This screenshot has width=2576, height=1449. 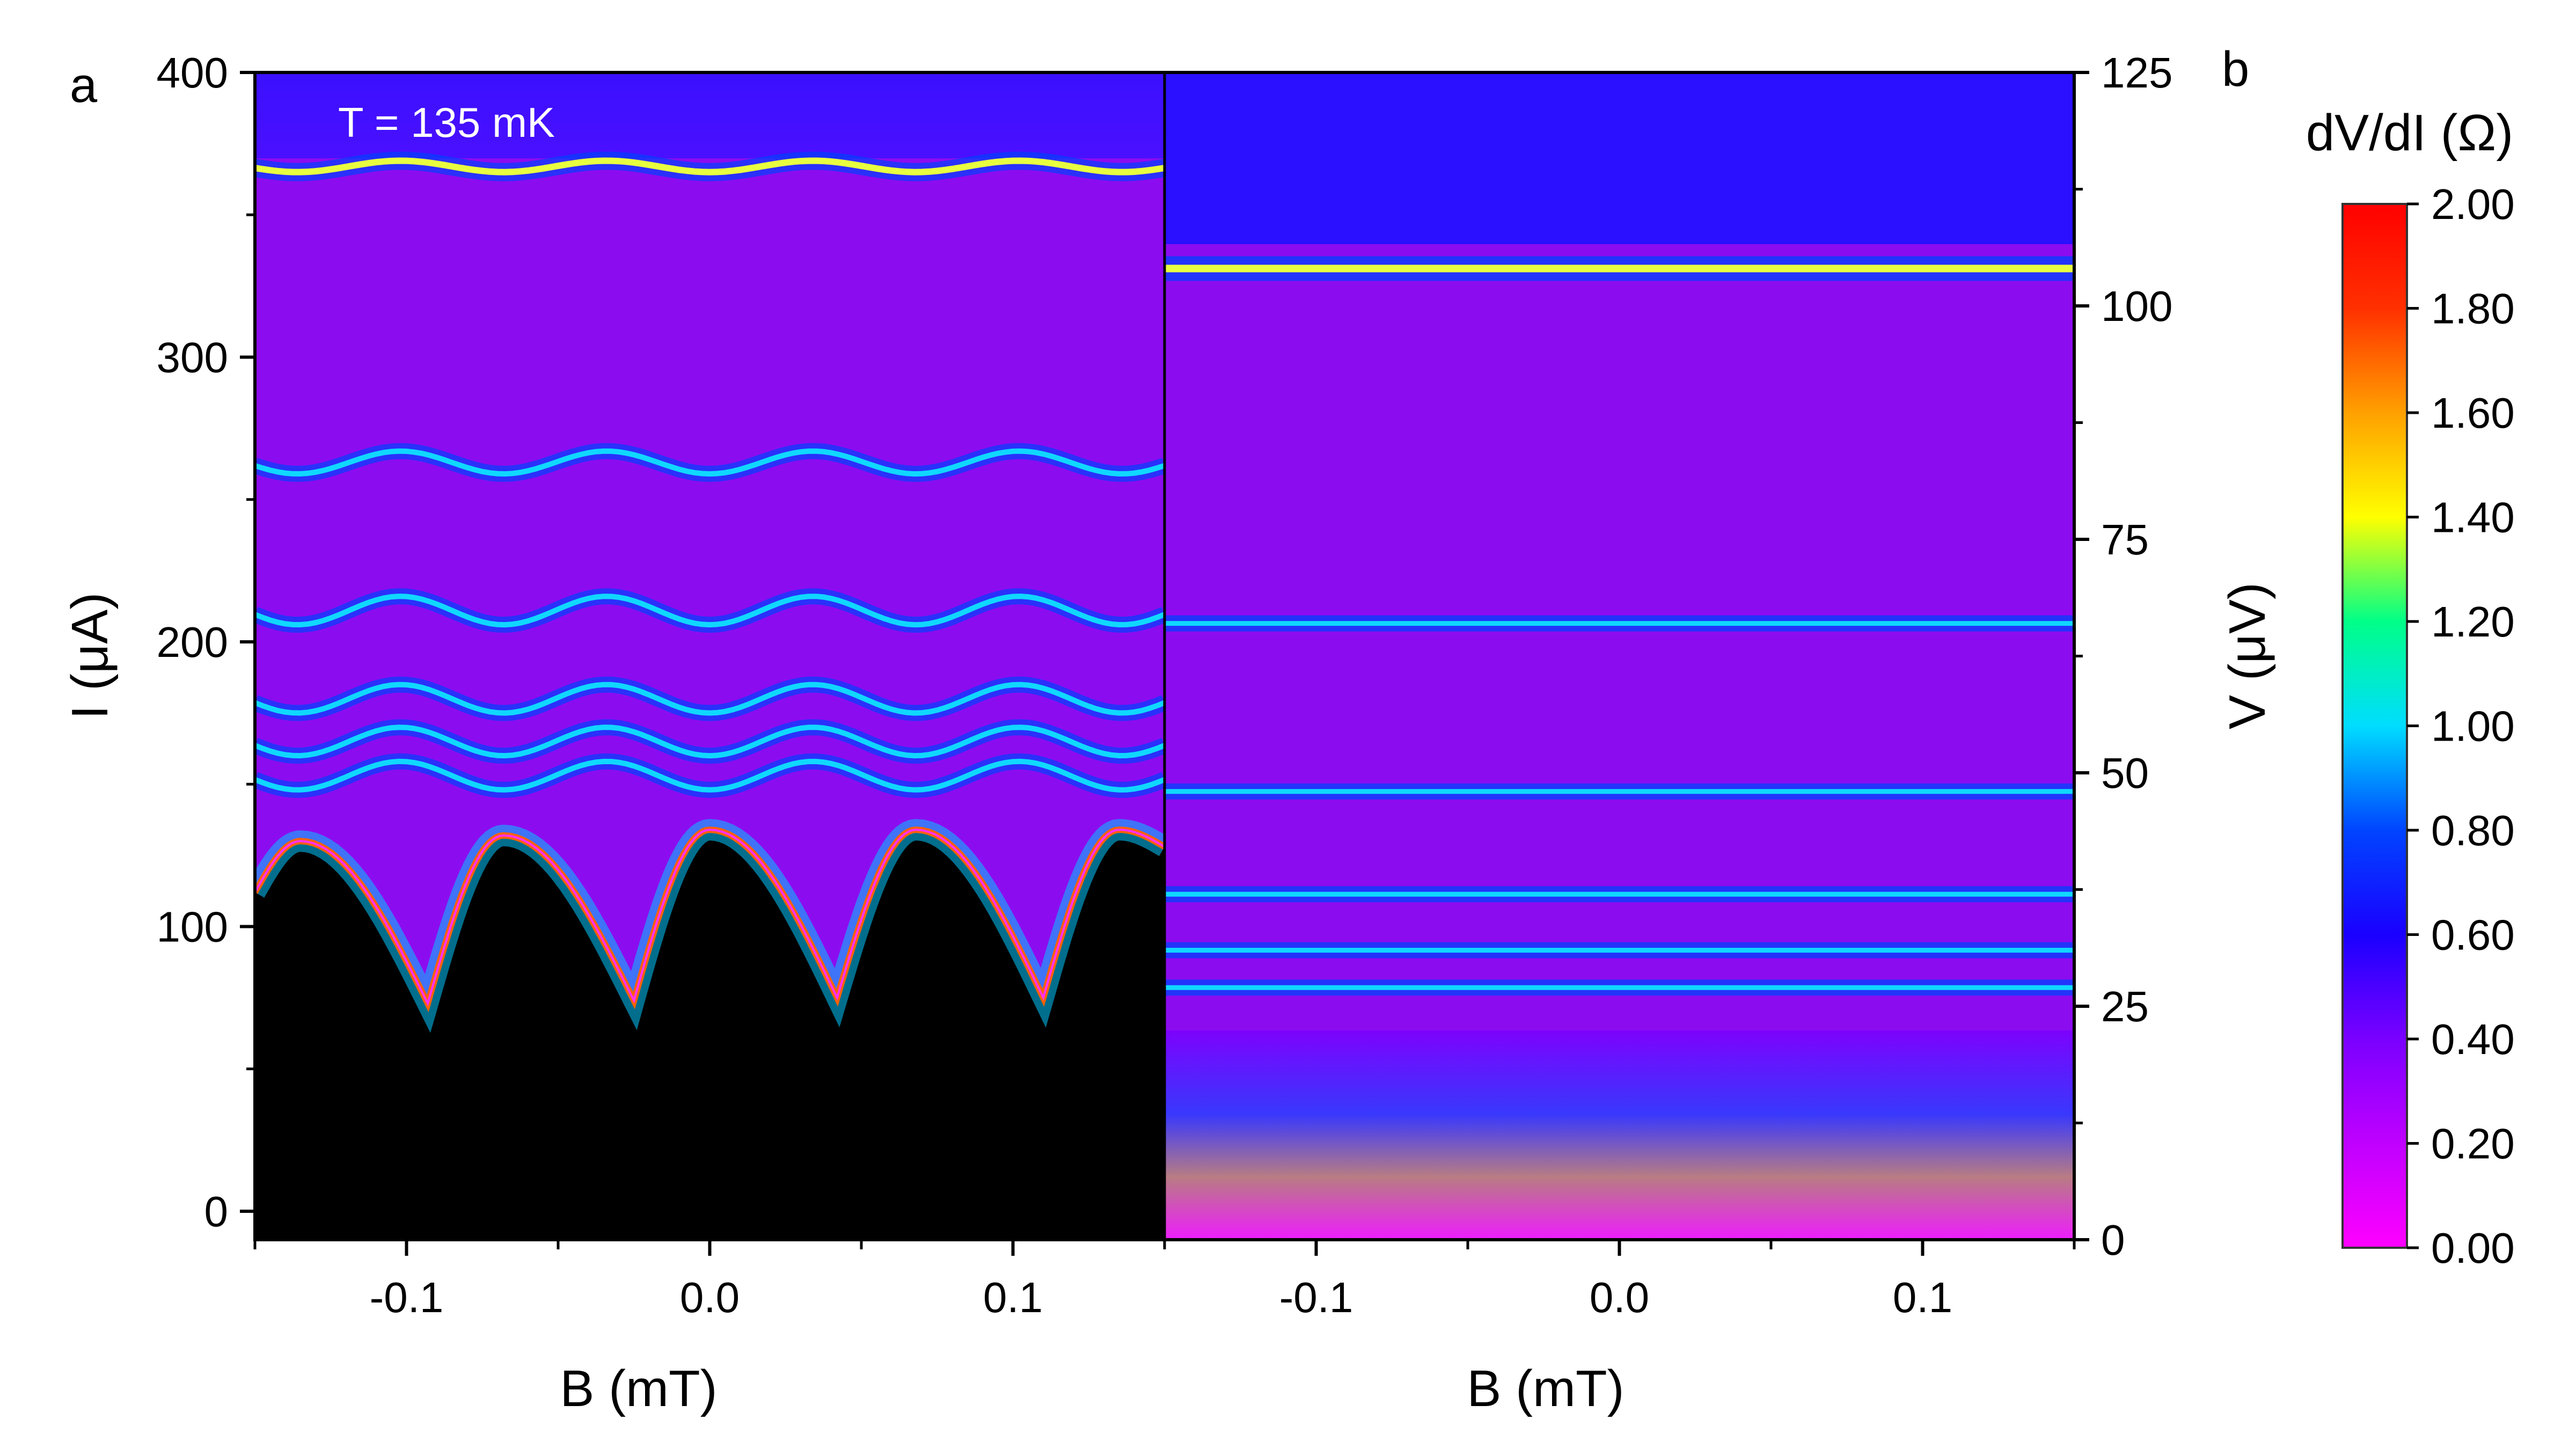 What do you see at coordinates (90, 656) in the screenshot?
I see `panel-a-y-axis-title: I (μA)` at bounding box center [90, 656].